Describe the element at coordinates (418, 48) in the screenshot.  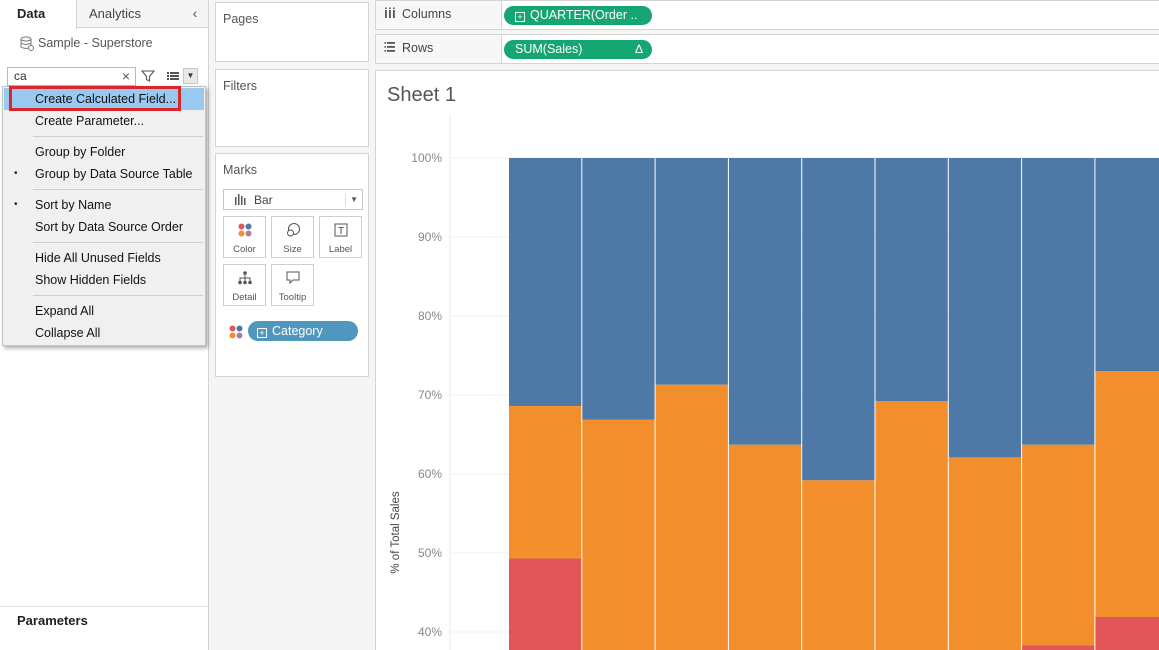
I see `rows-label: Rows` at that location.